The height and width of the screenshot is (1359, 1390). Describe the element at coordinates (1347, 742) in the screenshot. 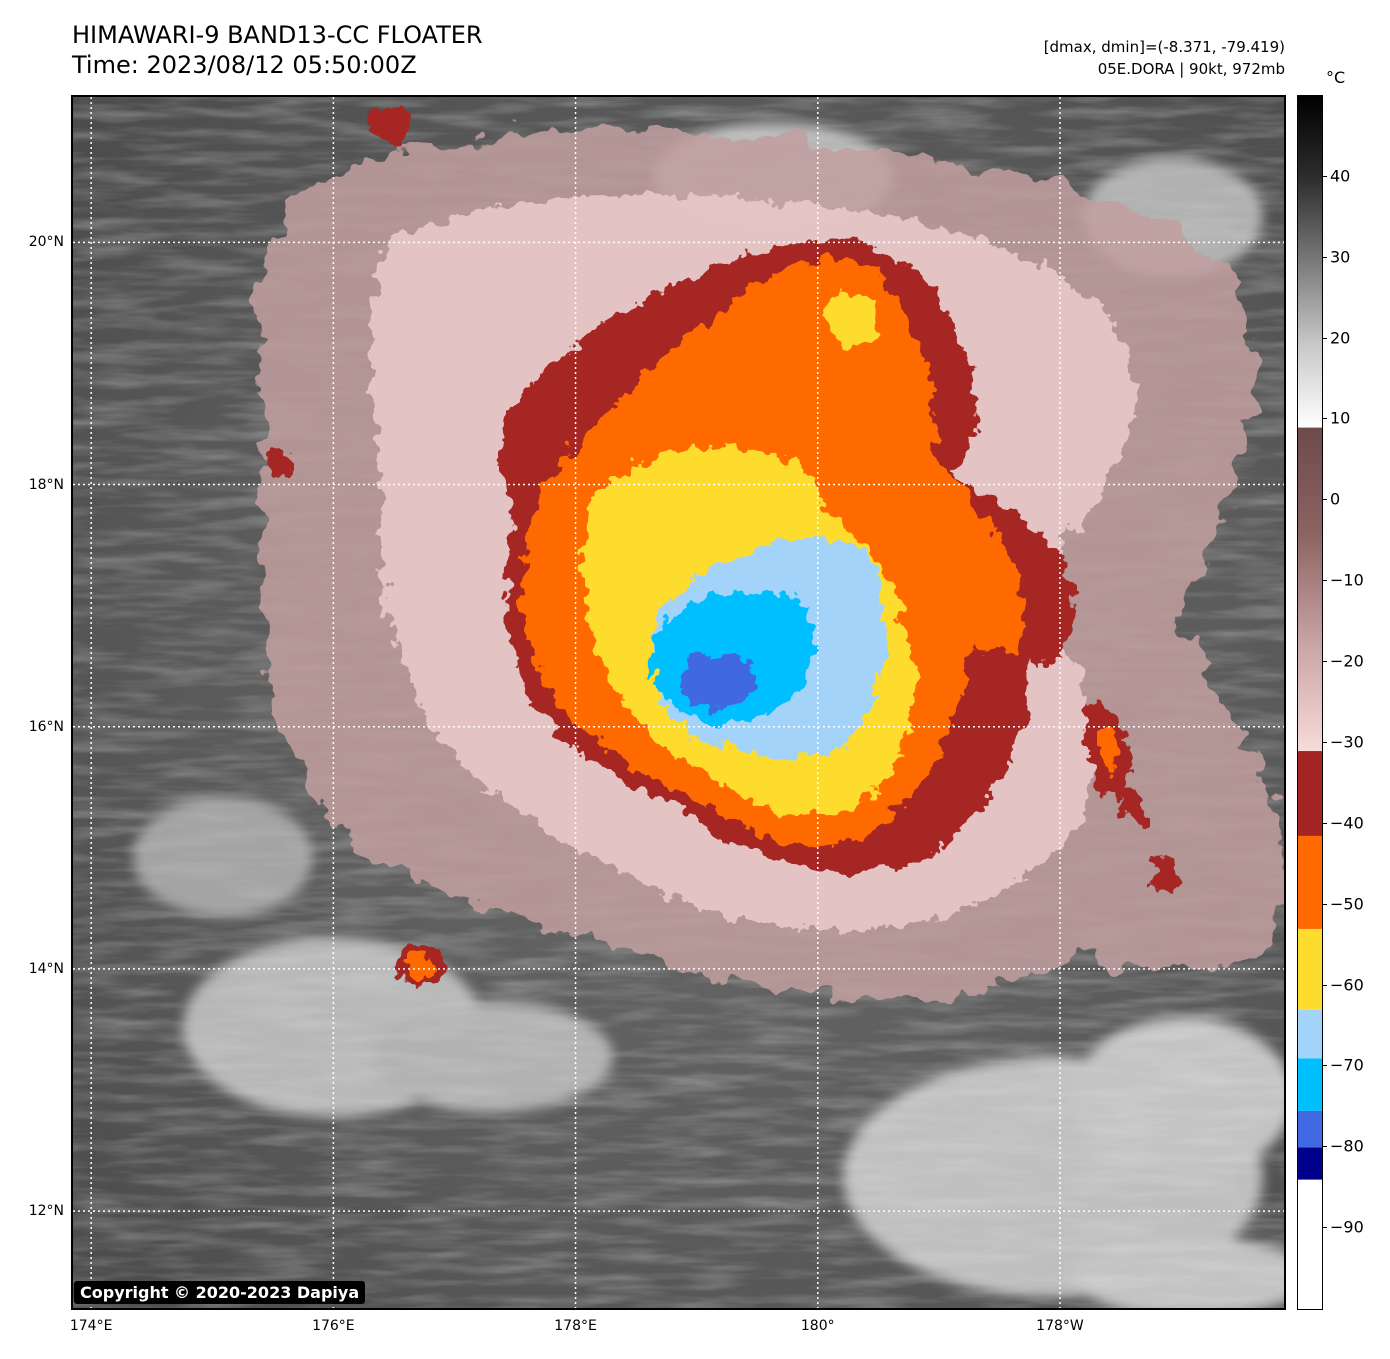

I see `colorbar-tick-label: −30` at that location.